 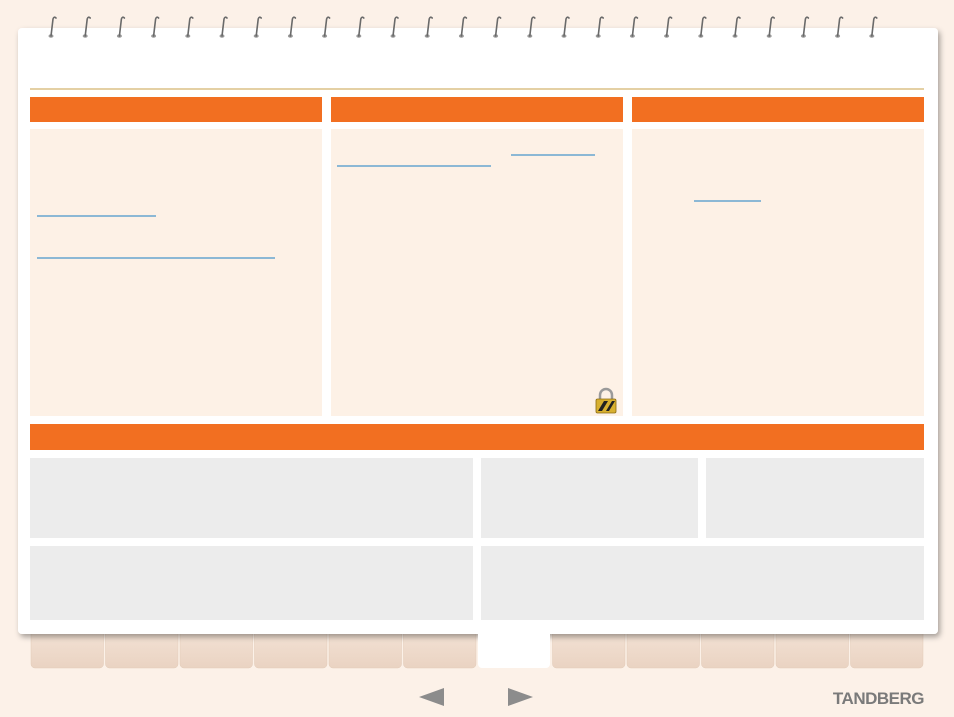 I want to click on brand-logo: TANDBERG, so click(x=878, y=698).